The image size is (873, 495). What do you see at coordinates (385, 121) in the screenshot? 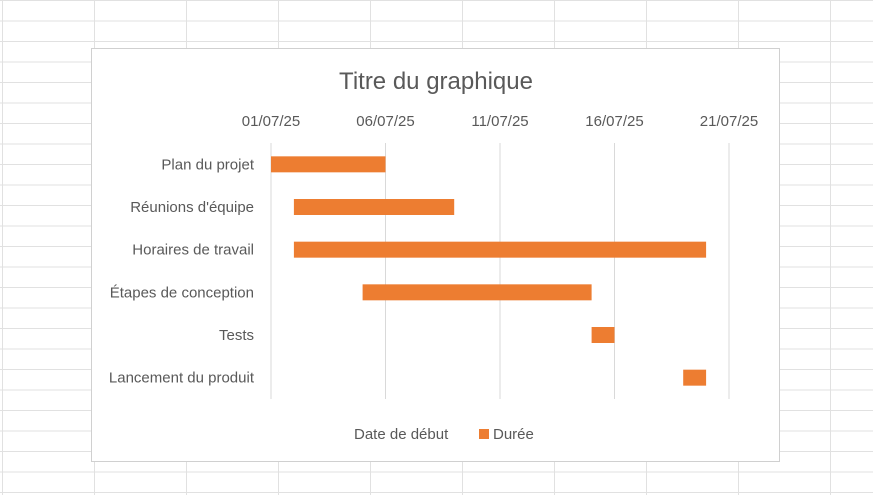
I see `x-tick-label: 06/07/25` at bounding box center [385, 121].